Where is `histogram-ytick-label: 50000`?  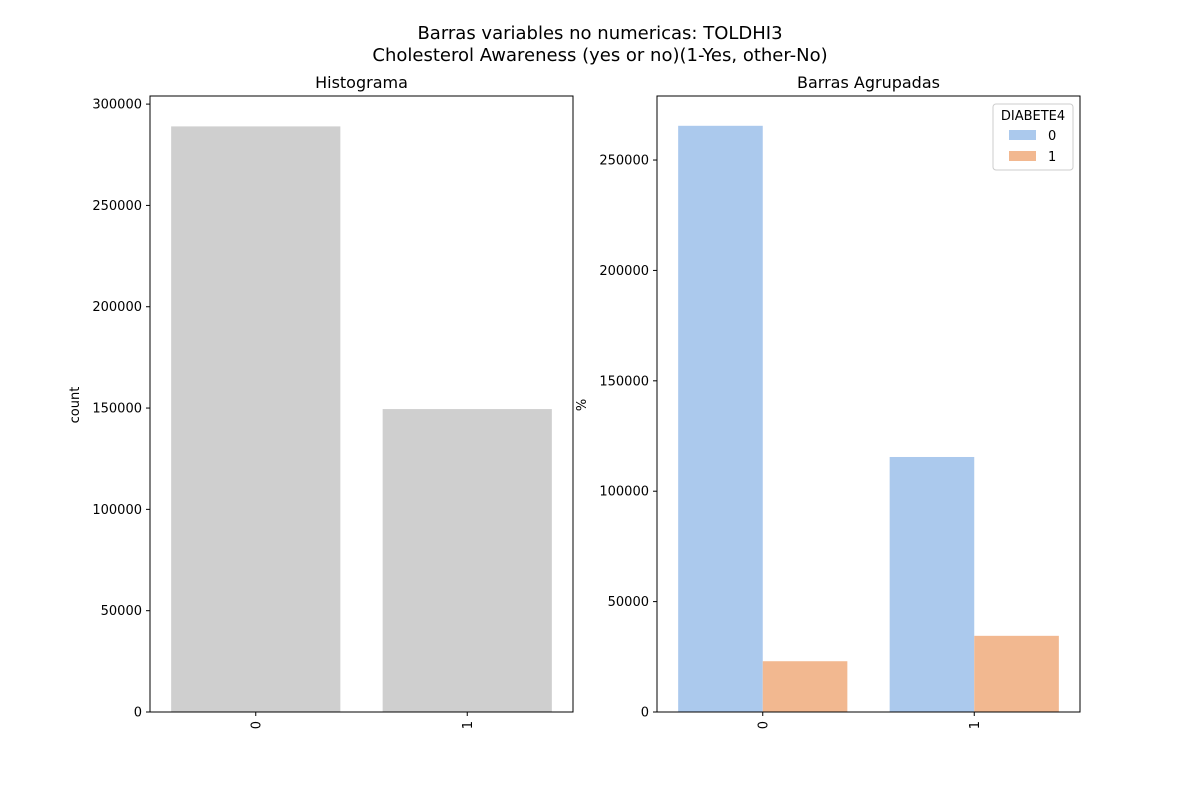
histogram-ytick-label: 50000 is located at coordinates (121, 611).